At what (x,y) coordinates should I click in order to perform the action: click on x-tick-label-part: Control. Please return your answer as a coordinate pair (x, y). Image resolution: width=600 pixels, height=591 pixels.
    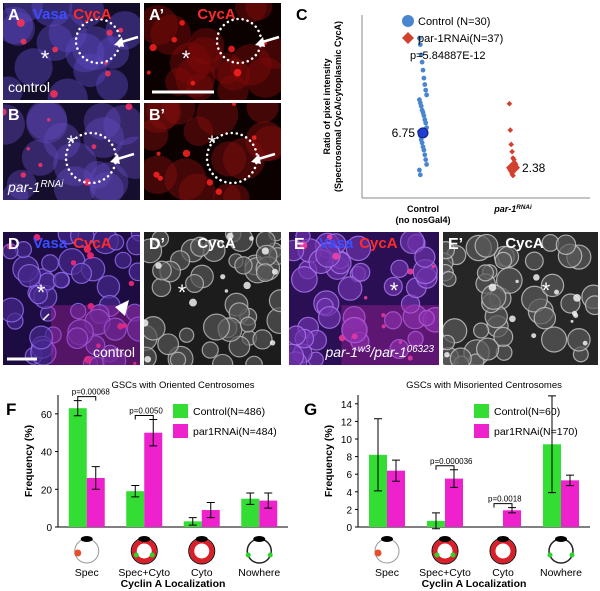
    Looking at the image, I should click on (423, 209).